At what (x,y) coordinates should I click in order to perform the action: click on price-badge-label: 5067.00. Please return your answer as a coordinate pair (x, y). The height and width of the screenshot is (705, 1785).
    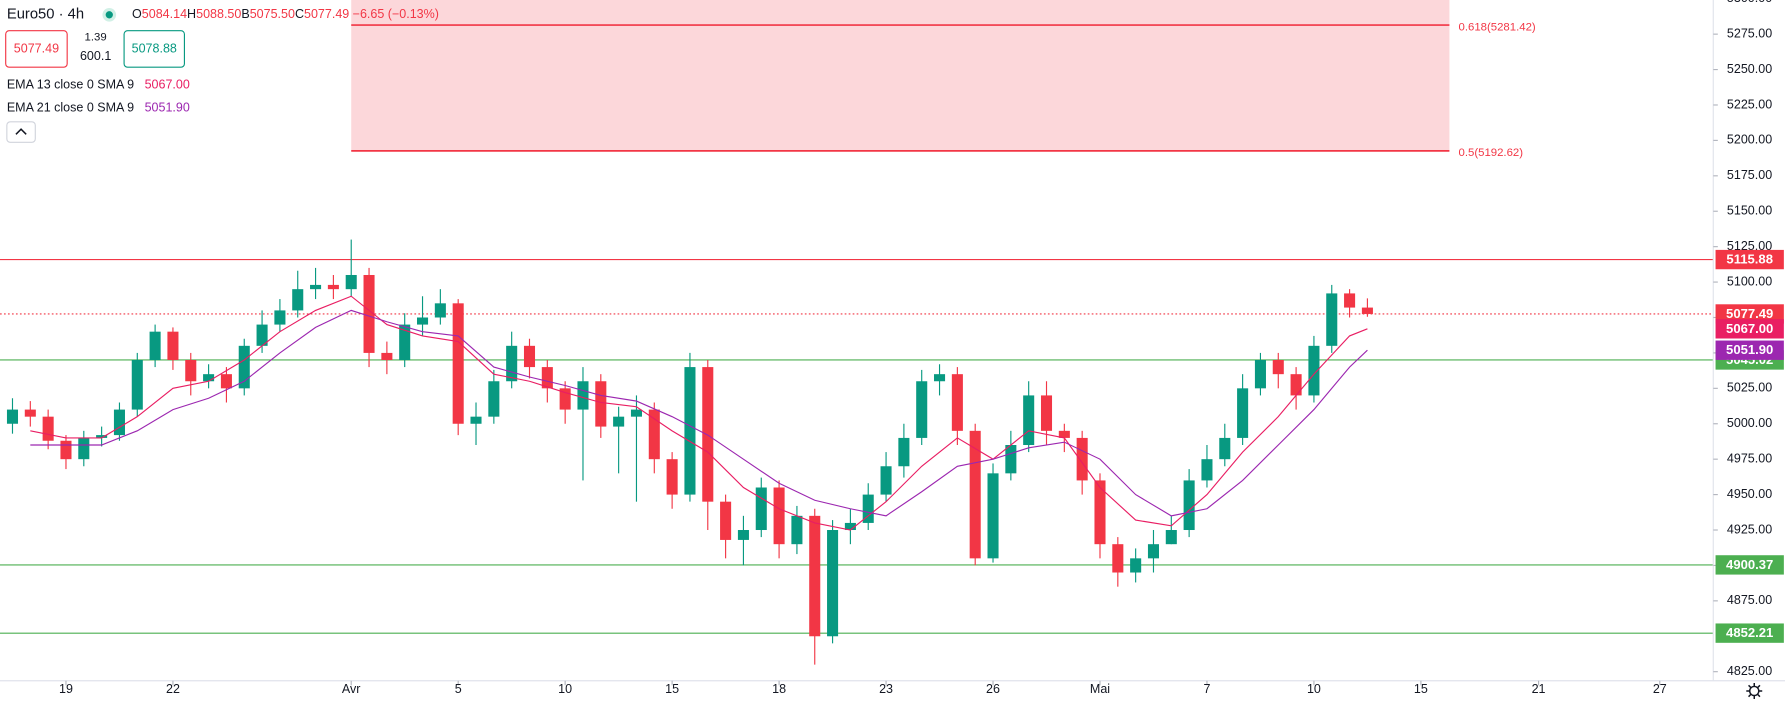
    Looking at the image, I should click on (1749, 328).